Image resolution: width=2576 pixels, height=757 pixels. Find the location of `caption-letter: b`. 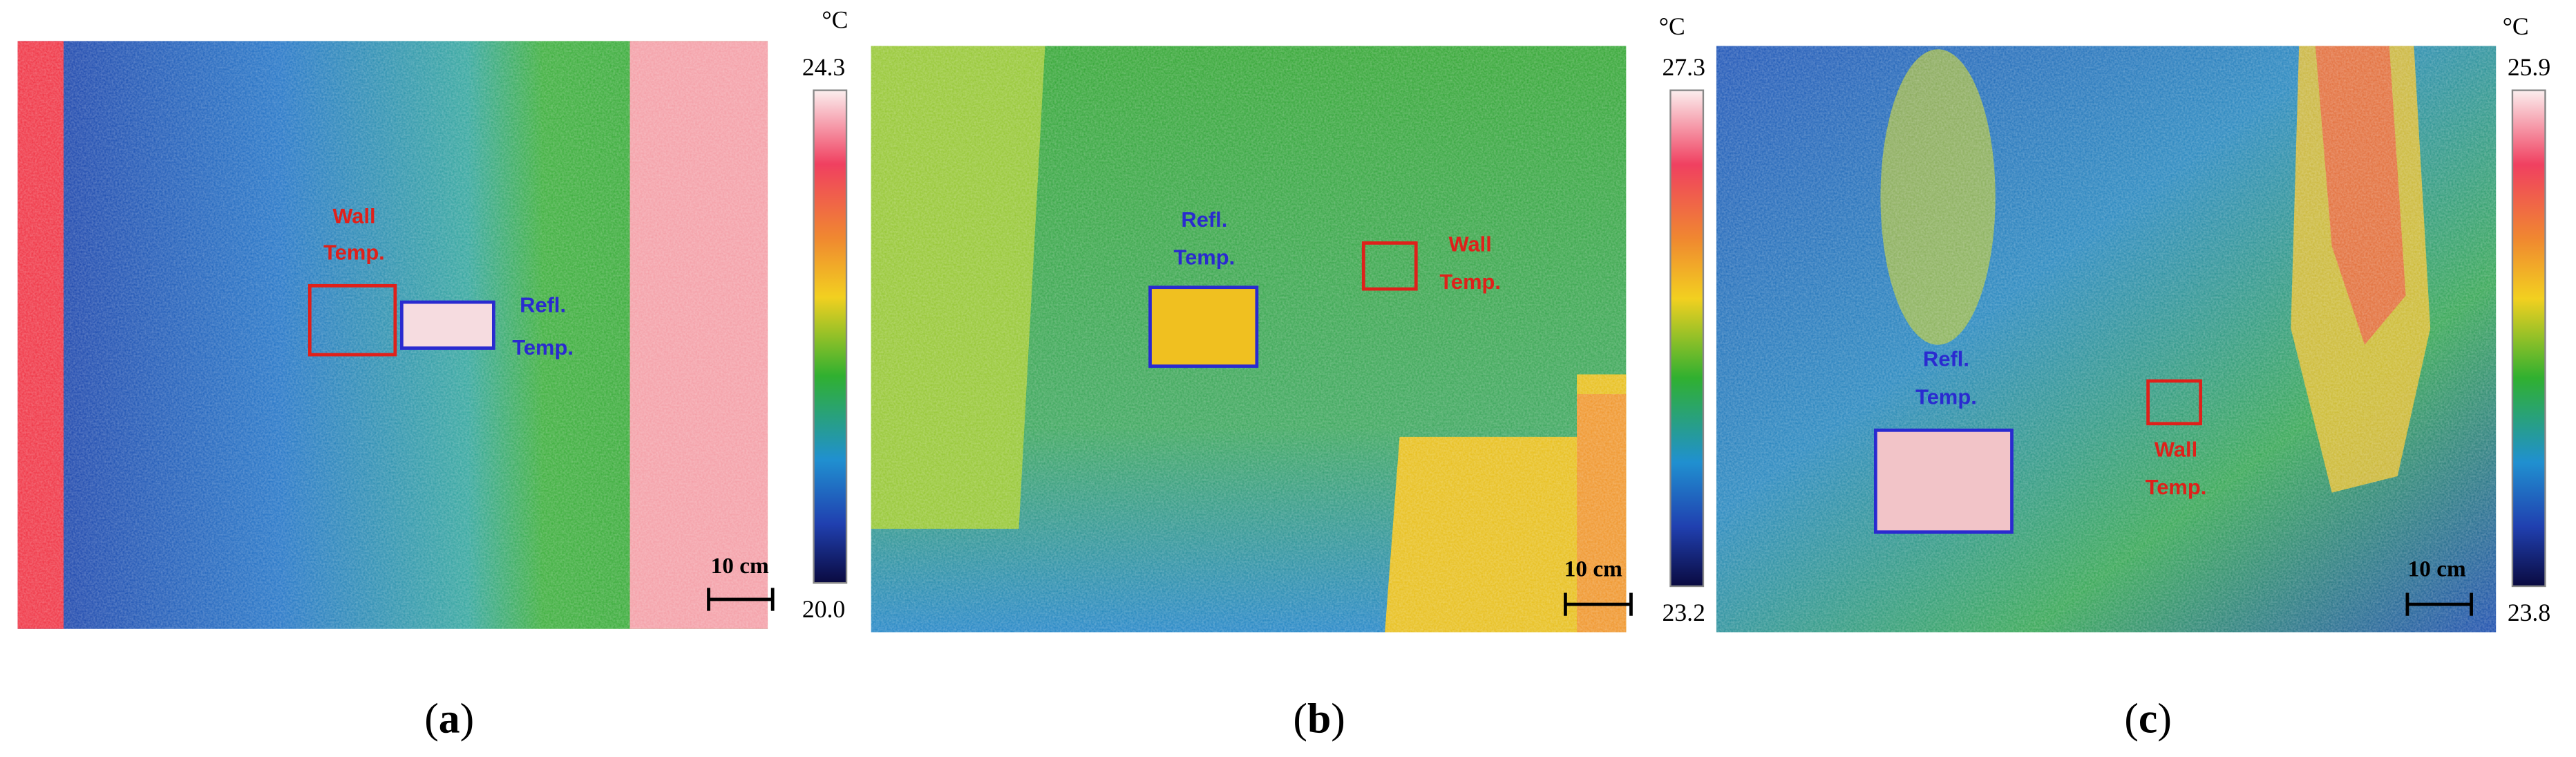

caption-letter: b is located at coordinates (1319, 718).